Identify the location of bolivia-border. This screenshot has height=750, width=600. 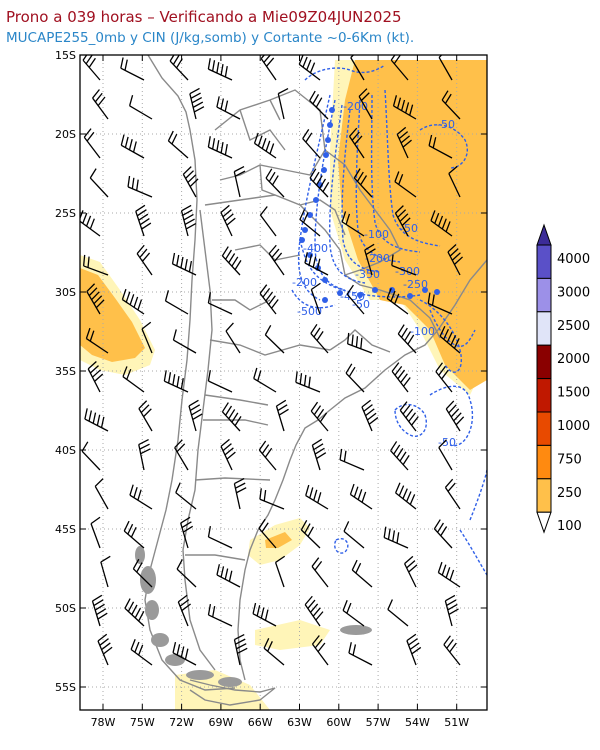
(270, 135).